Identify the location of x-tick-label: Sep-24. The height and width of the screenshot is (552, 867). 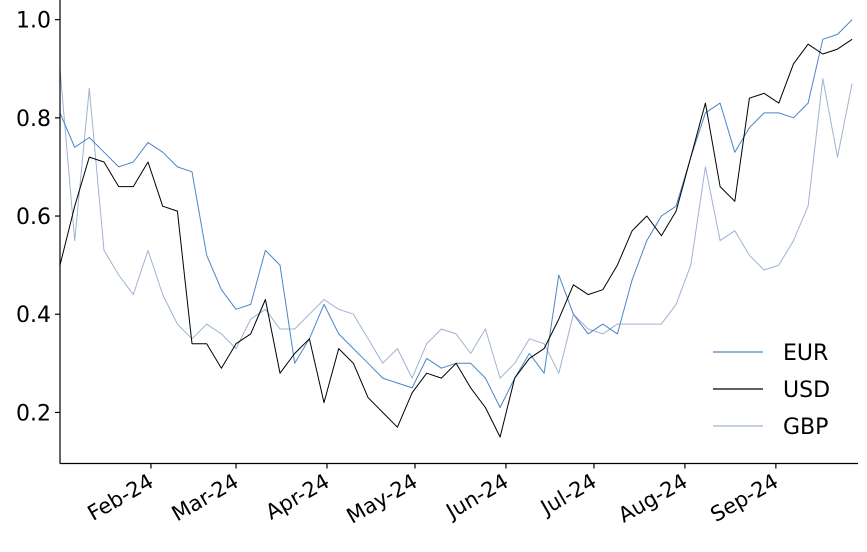
(744, 498).